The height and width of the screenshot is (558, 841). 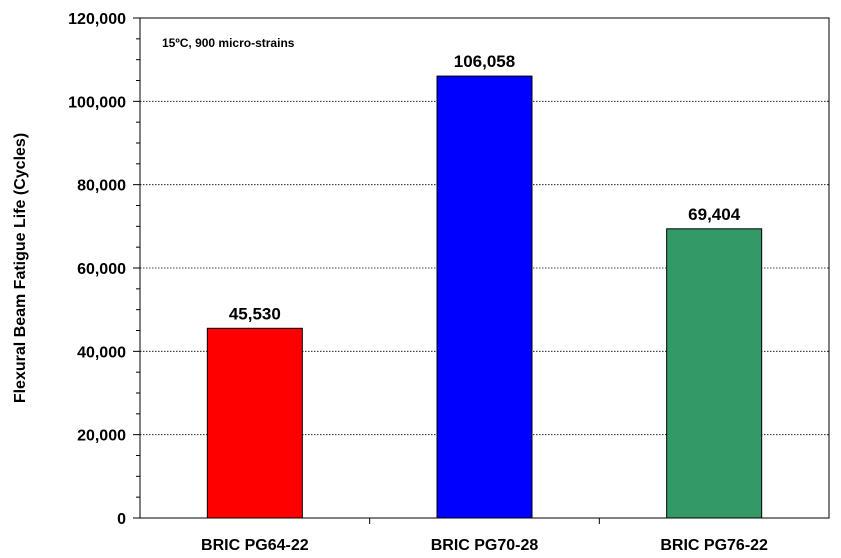 I want to click on x-tick-label: BRIC PG70-28, so click(x=485, y=545).